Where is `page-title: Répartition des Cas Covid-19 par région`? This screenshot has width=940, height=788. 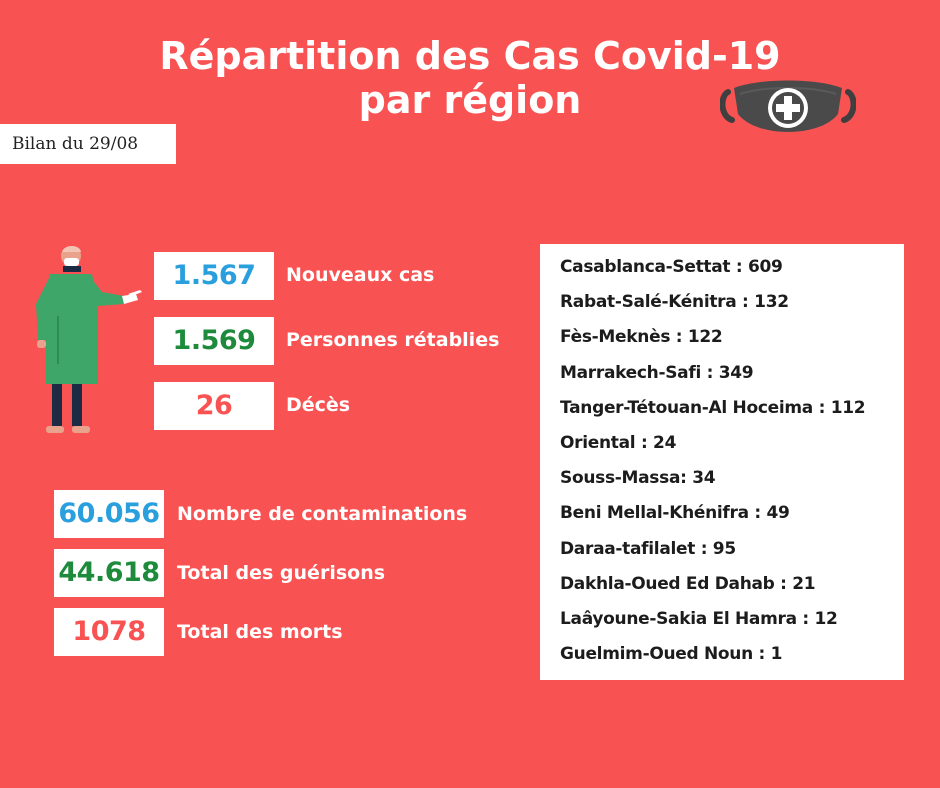 page-title: Répartition des Cas Covid-19 par région is located at coordinates (470, 78).